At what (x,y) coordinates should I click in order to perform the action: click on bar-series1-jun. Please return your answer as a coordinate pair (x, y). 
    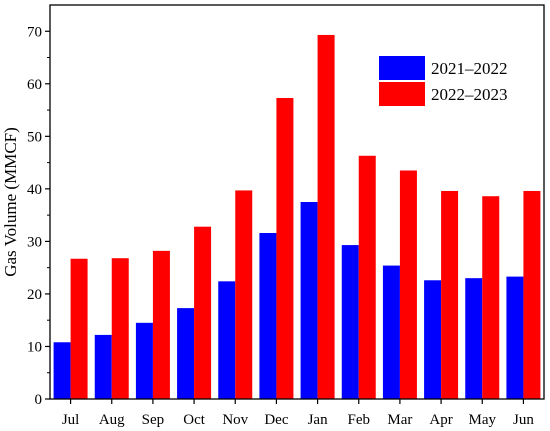
    Looking at the image, I should click on (515, 337).